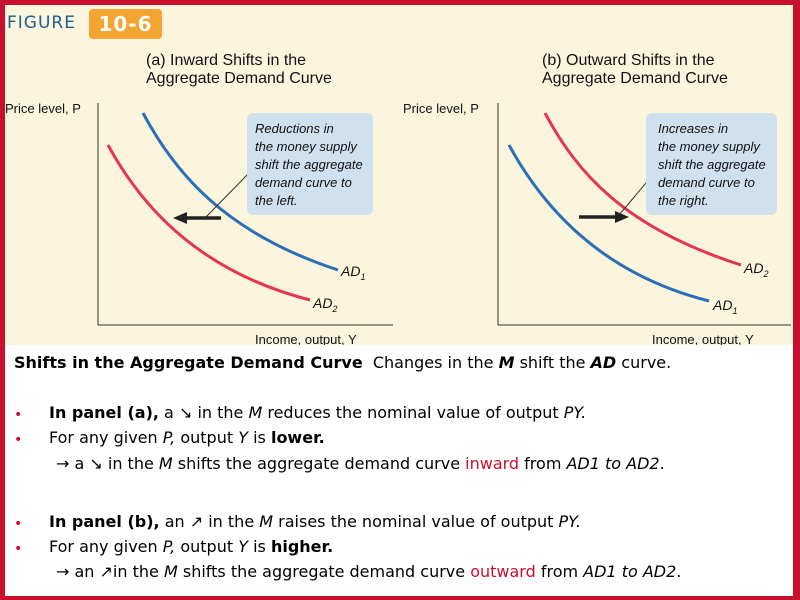  Describe the element at coordinates (352, 272) in the screenshot. I see `panel-a-ad1-label: AD1` at that location.